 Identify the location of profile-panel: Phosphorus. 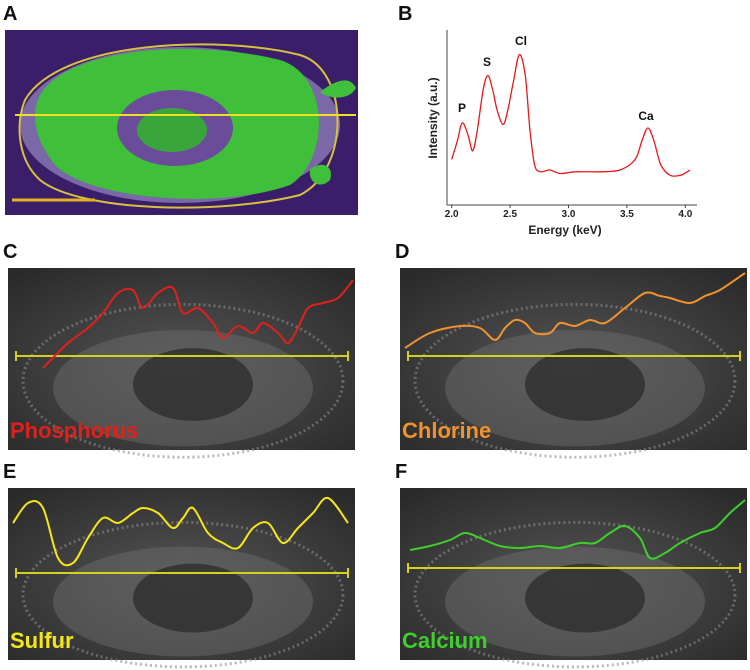
(181, 363).